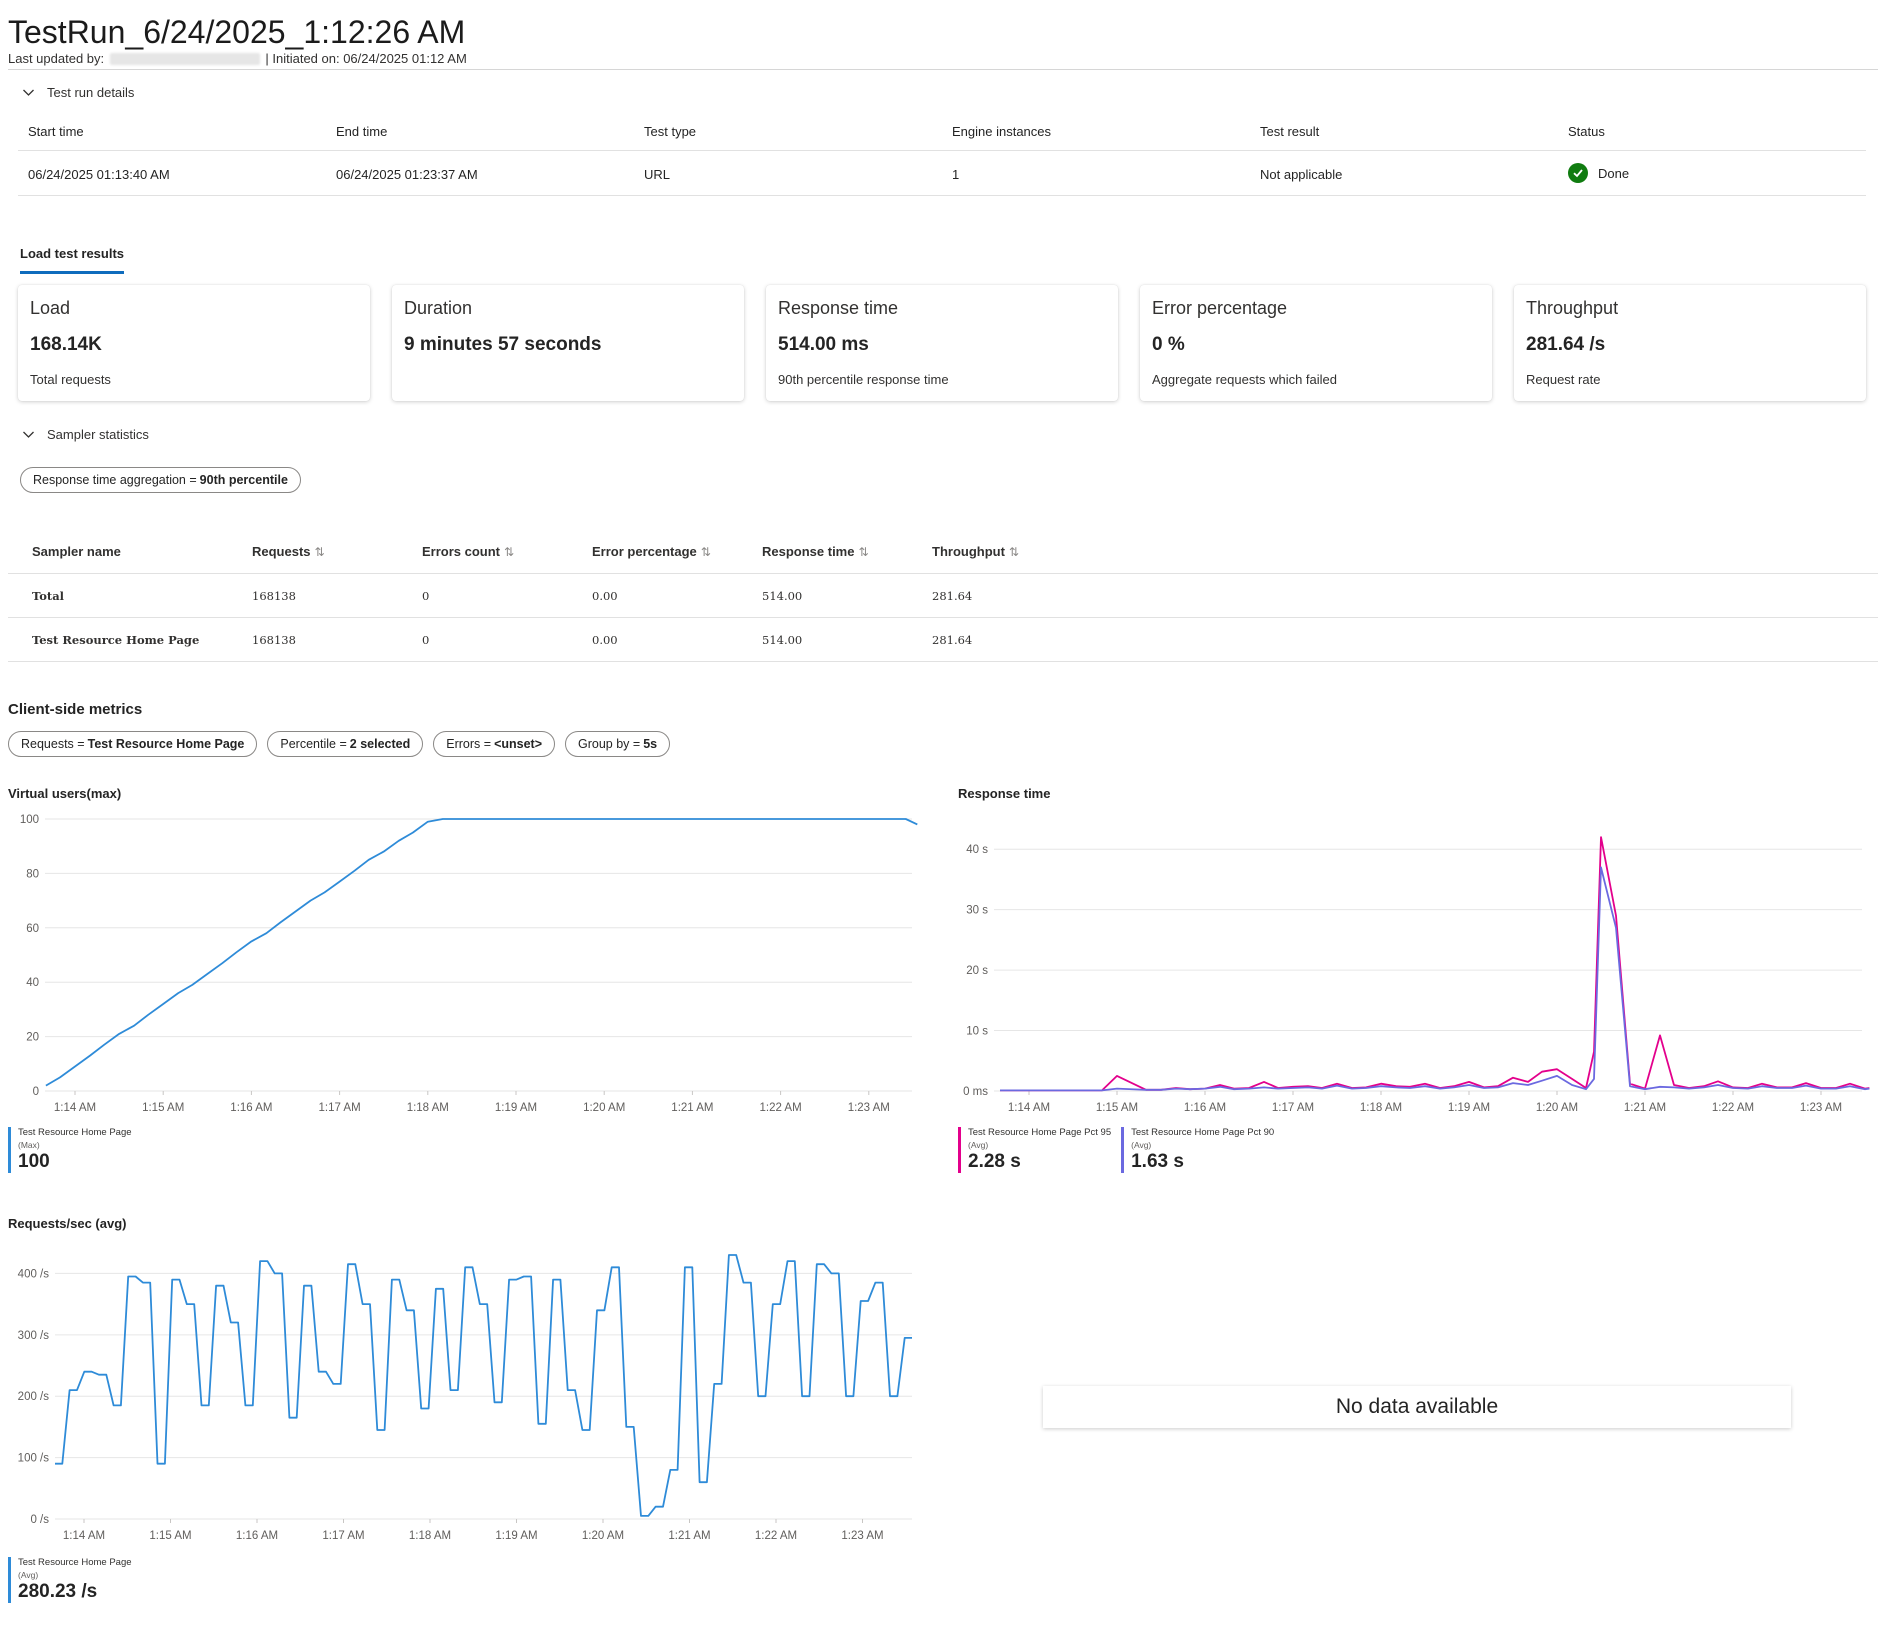 This screenshot has height=1645, width=1878. Describe the element at coordinates (67, 1223) in the screenshot. I see `requests-per-sec-chart-title: Requests/sec (avg)` at that location.